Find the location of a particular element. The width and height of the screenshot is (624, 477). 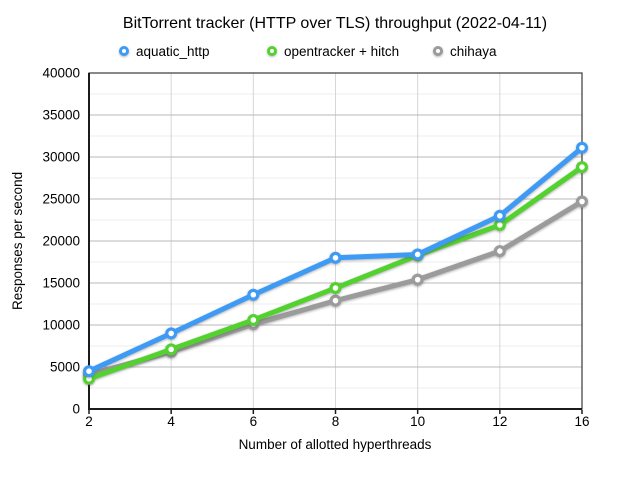

legend-item-aquatic-http: aquatic_http is located at coordinates (164, 51).